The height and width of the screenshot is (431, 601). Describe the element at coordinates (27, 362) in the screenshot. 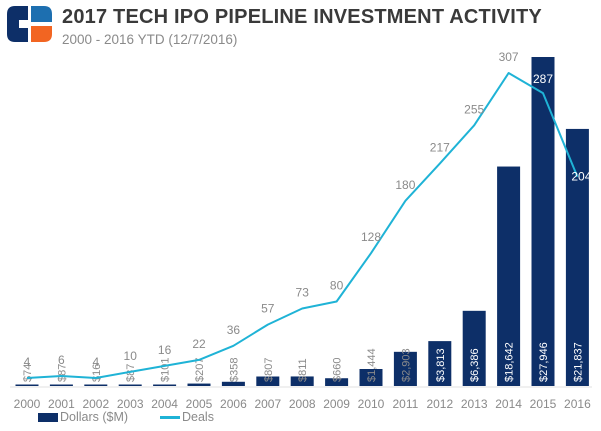

I see `deals-label-2000: 4` at that location.